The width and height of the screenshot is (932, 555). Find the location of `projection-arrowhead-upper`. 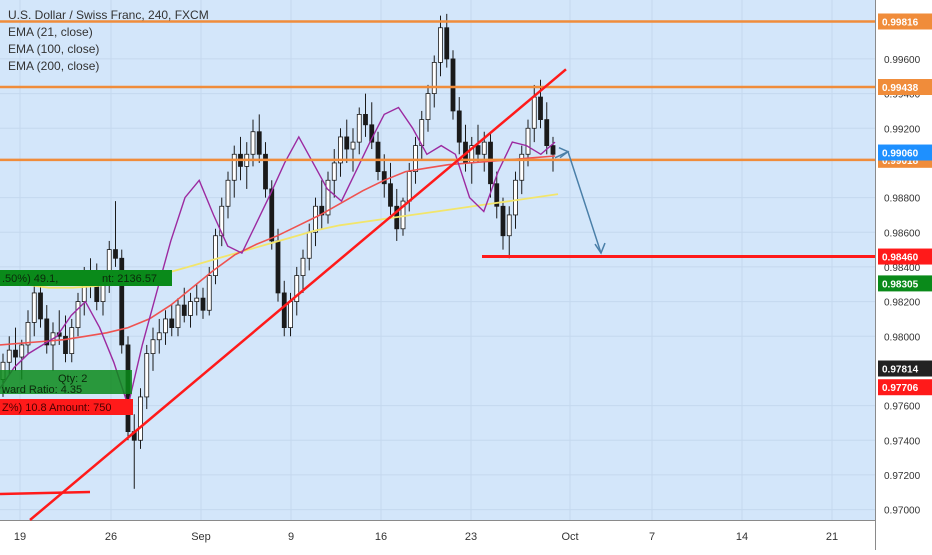

projection-arrowhead-upper is located at coordinates (564, 152).